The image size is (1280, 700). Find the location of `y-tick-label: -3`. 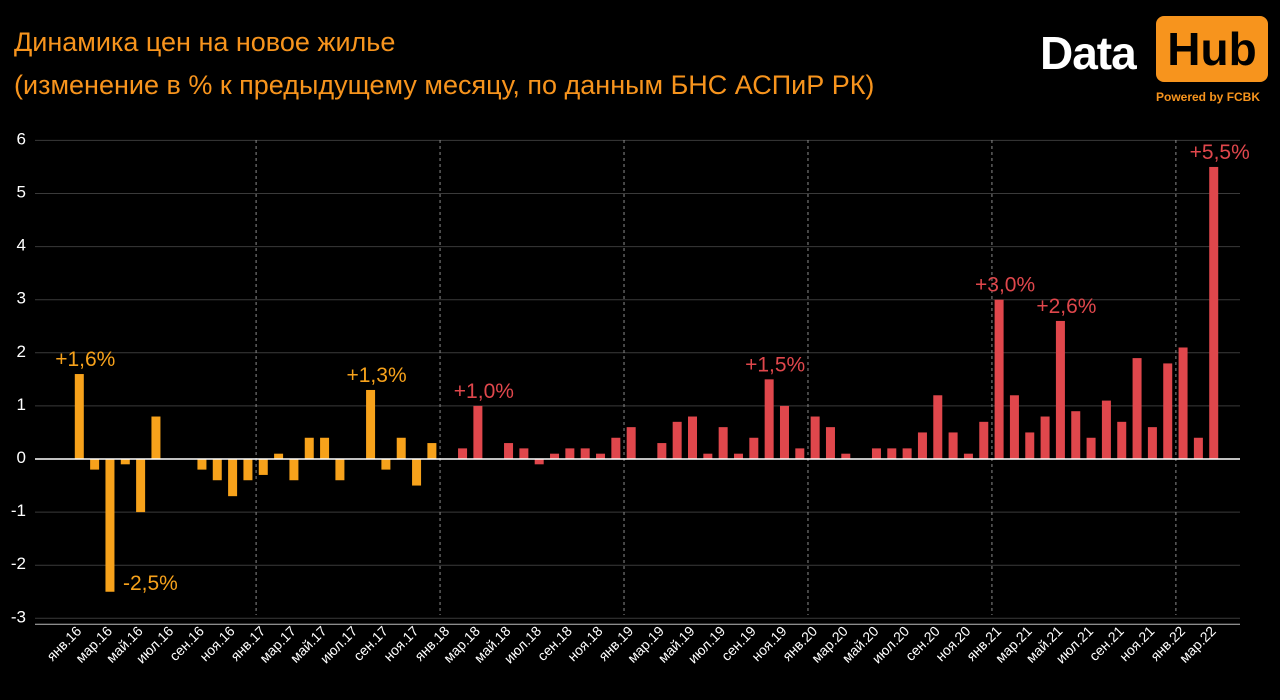

y-tick-label: -3 is located at coordinates (18, 616).